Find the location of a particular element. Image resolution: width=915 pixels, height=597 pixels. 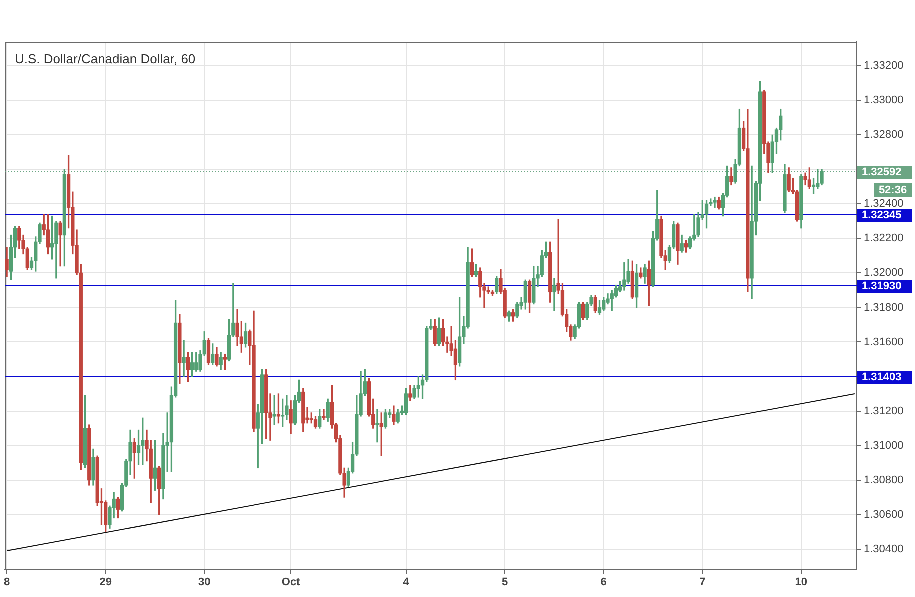

x-tick-label: 4 is located at coordinates (406, 582).